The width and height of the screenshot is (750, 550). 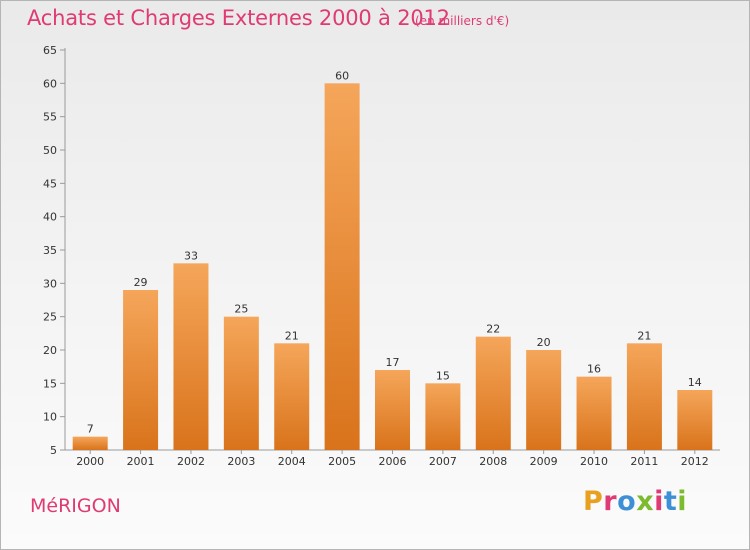 What do you see at coordinates (443, 461) in the screenshot?
I see `x-tick-label: 2007` at bounding box center [443, 461].